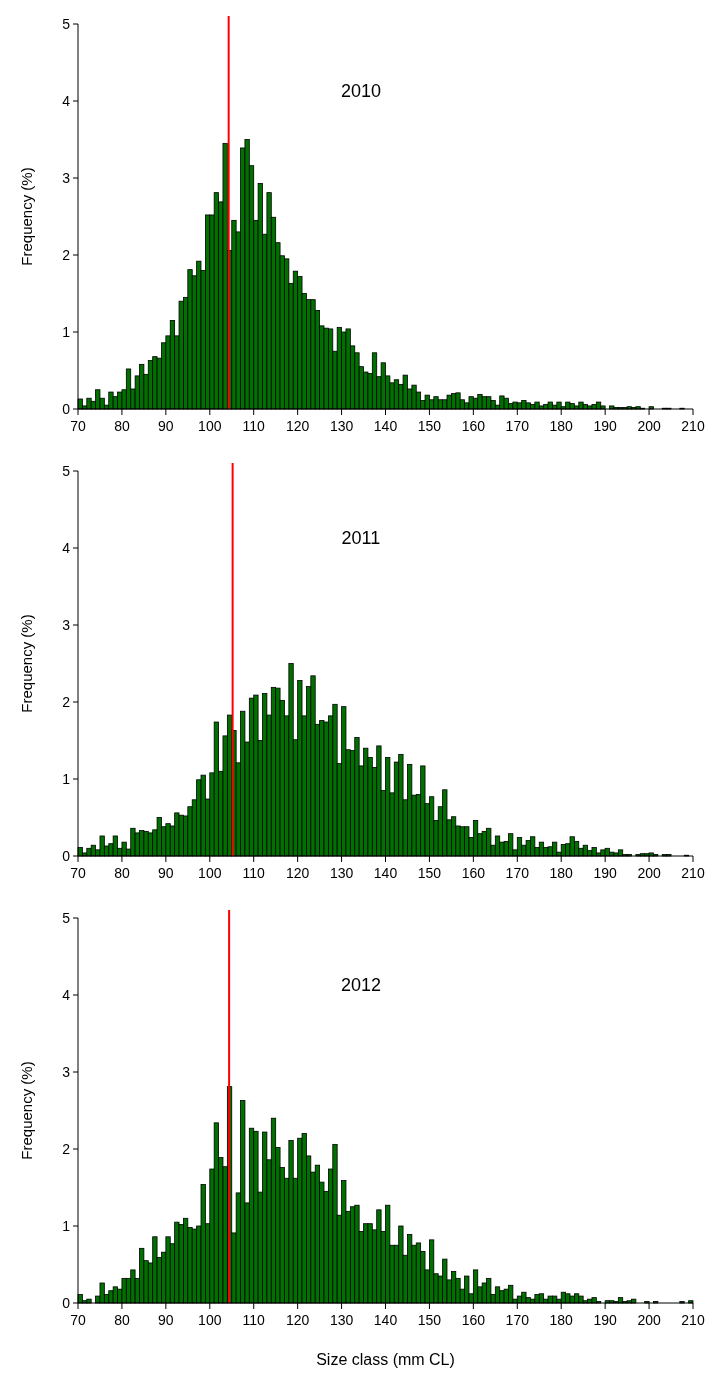 The image size is (709, 1380). Describe the element at coordinates (385, 1359) in the screenshot. I see `x-axis-title: Size class (mm CL)` at that location.